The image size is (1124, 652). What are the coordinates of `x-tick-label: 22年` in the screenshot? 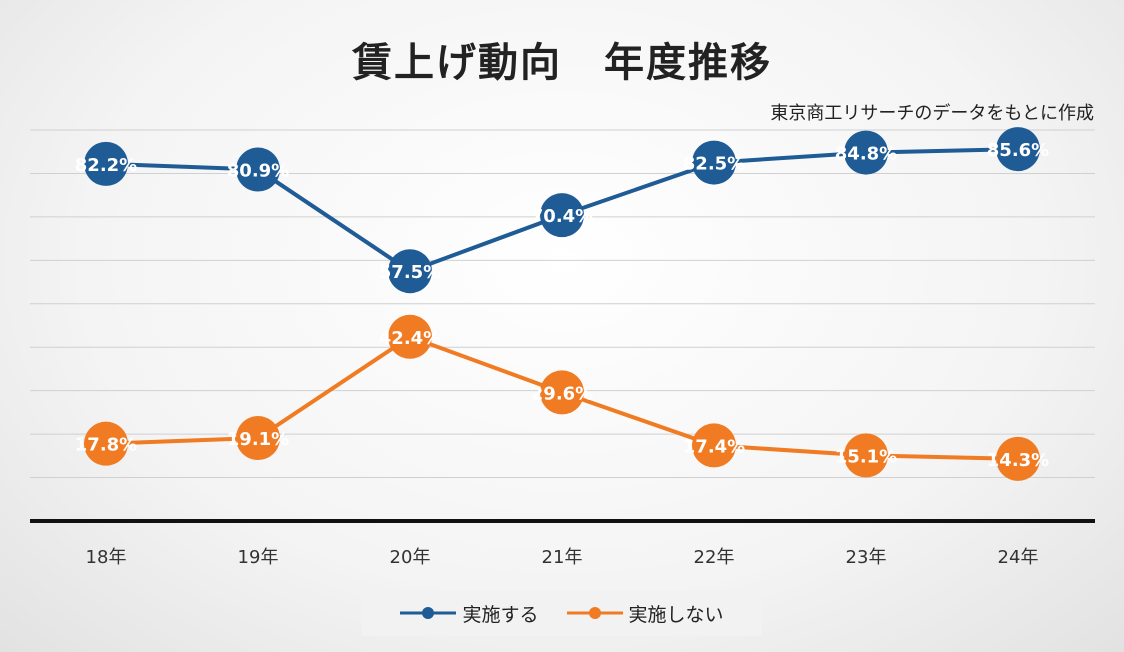 It's located at (714, 557).